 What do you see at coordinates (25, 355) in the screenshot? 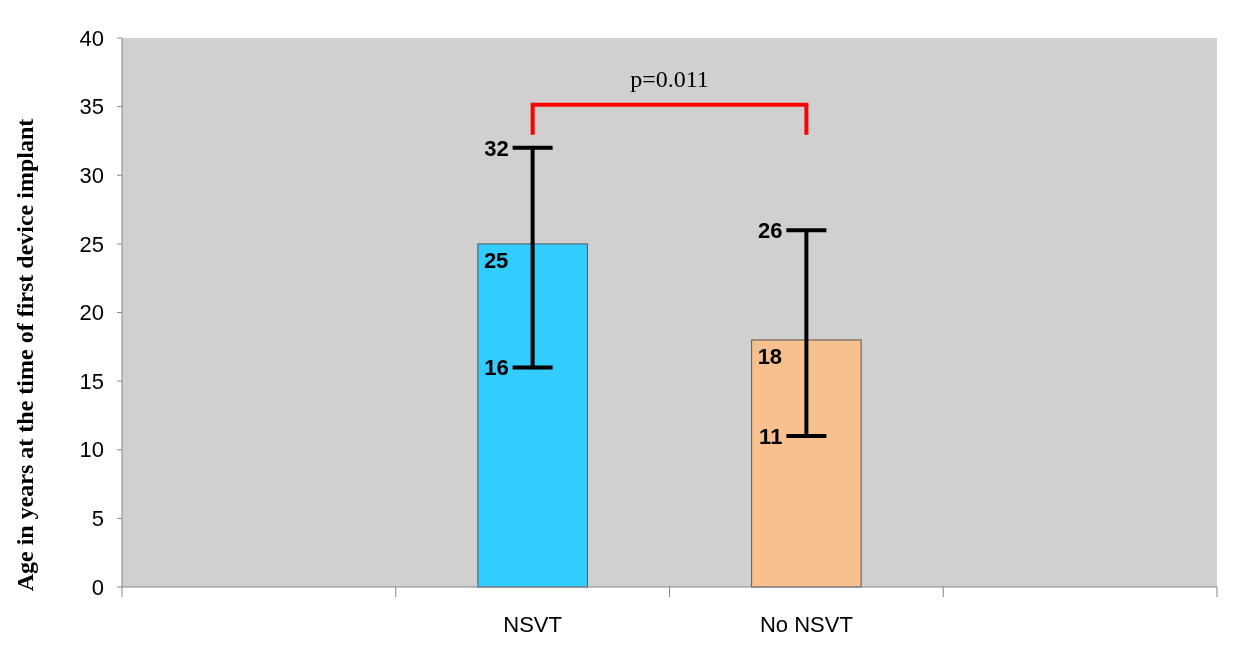
I see `y-axis-title: Age in years at the time of first device implant` at bounding box center [25, 355].